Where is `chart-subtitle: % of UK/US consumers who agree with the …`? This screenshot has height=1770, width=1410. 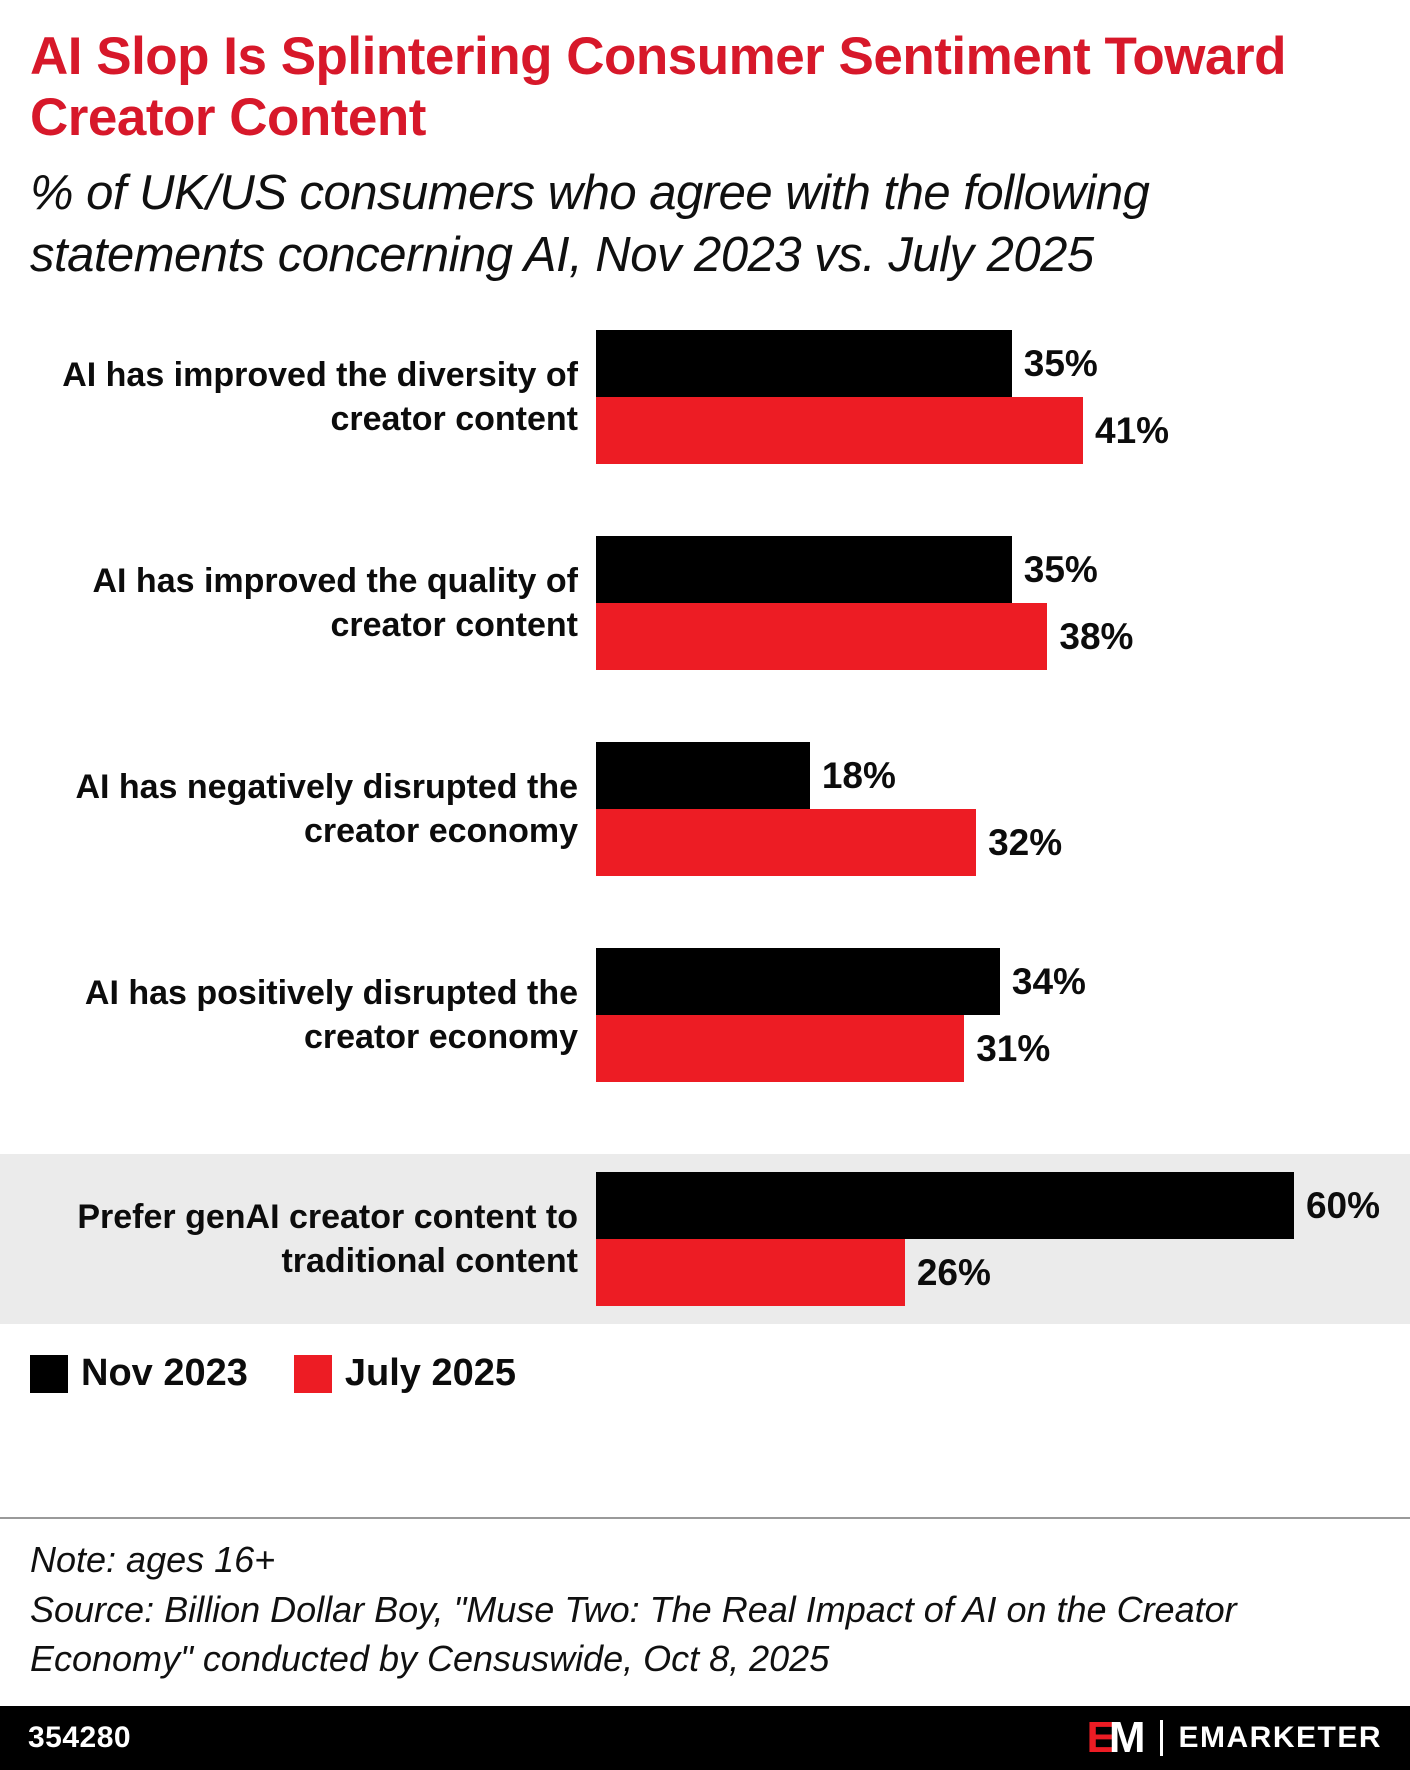
chart-subtitle: % of UK/US consumers who agree with the … is located at coordinates (590, 223).